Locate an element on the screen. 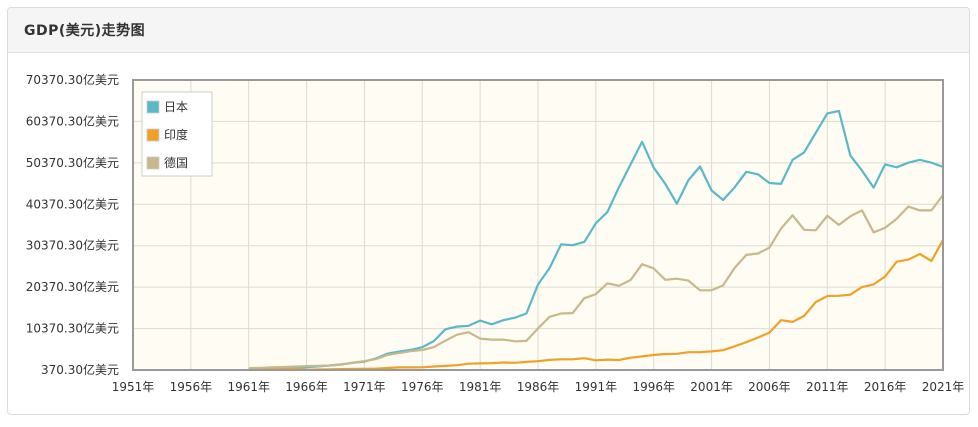  x-tick-label: 1951年 is located at coordinates (133, 387).